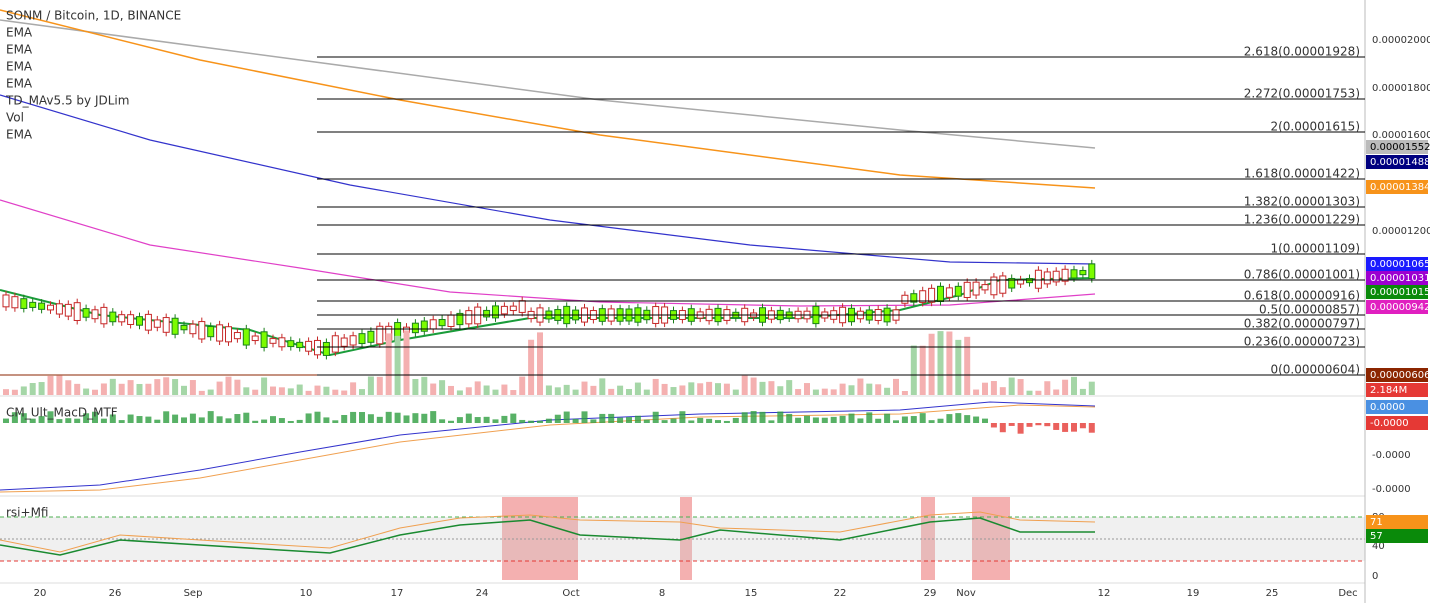 This screenshot has width=1430, height=607. I want to click on axis-badge-label: 0.00001552, so click(1400, 147).